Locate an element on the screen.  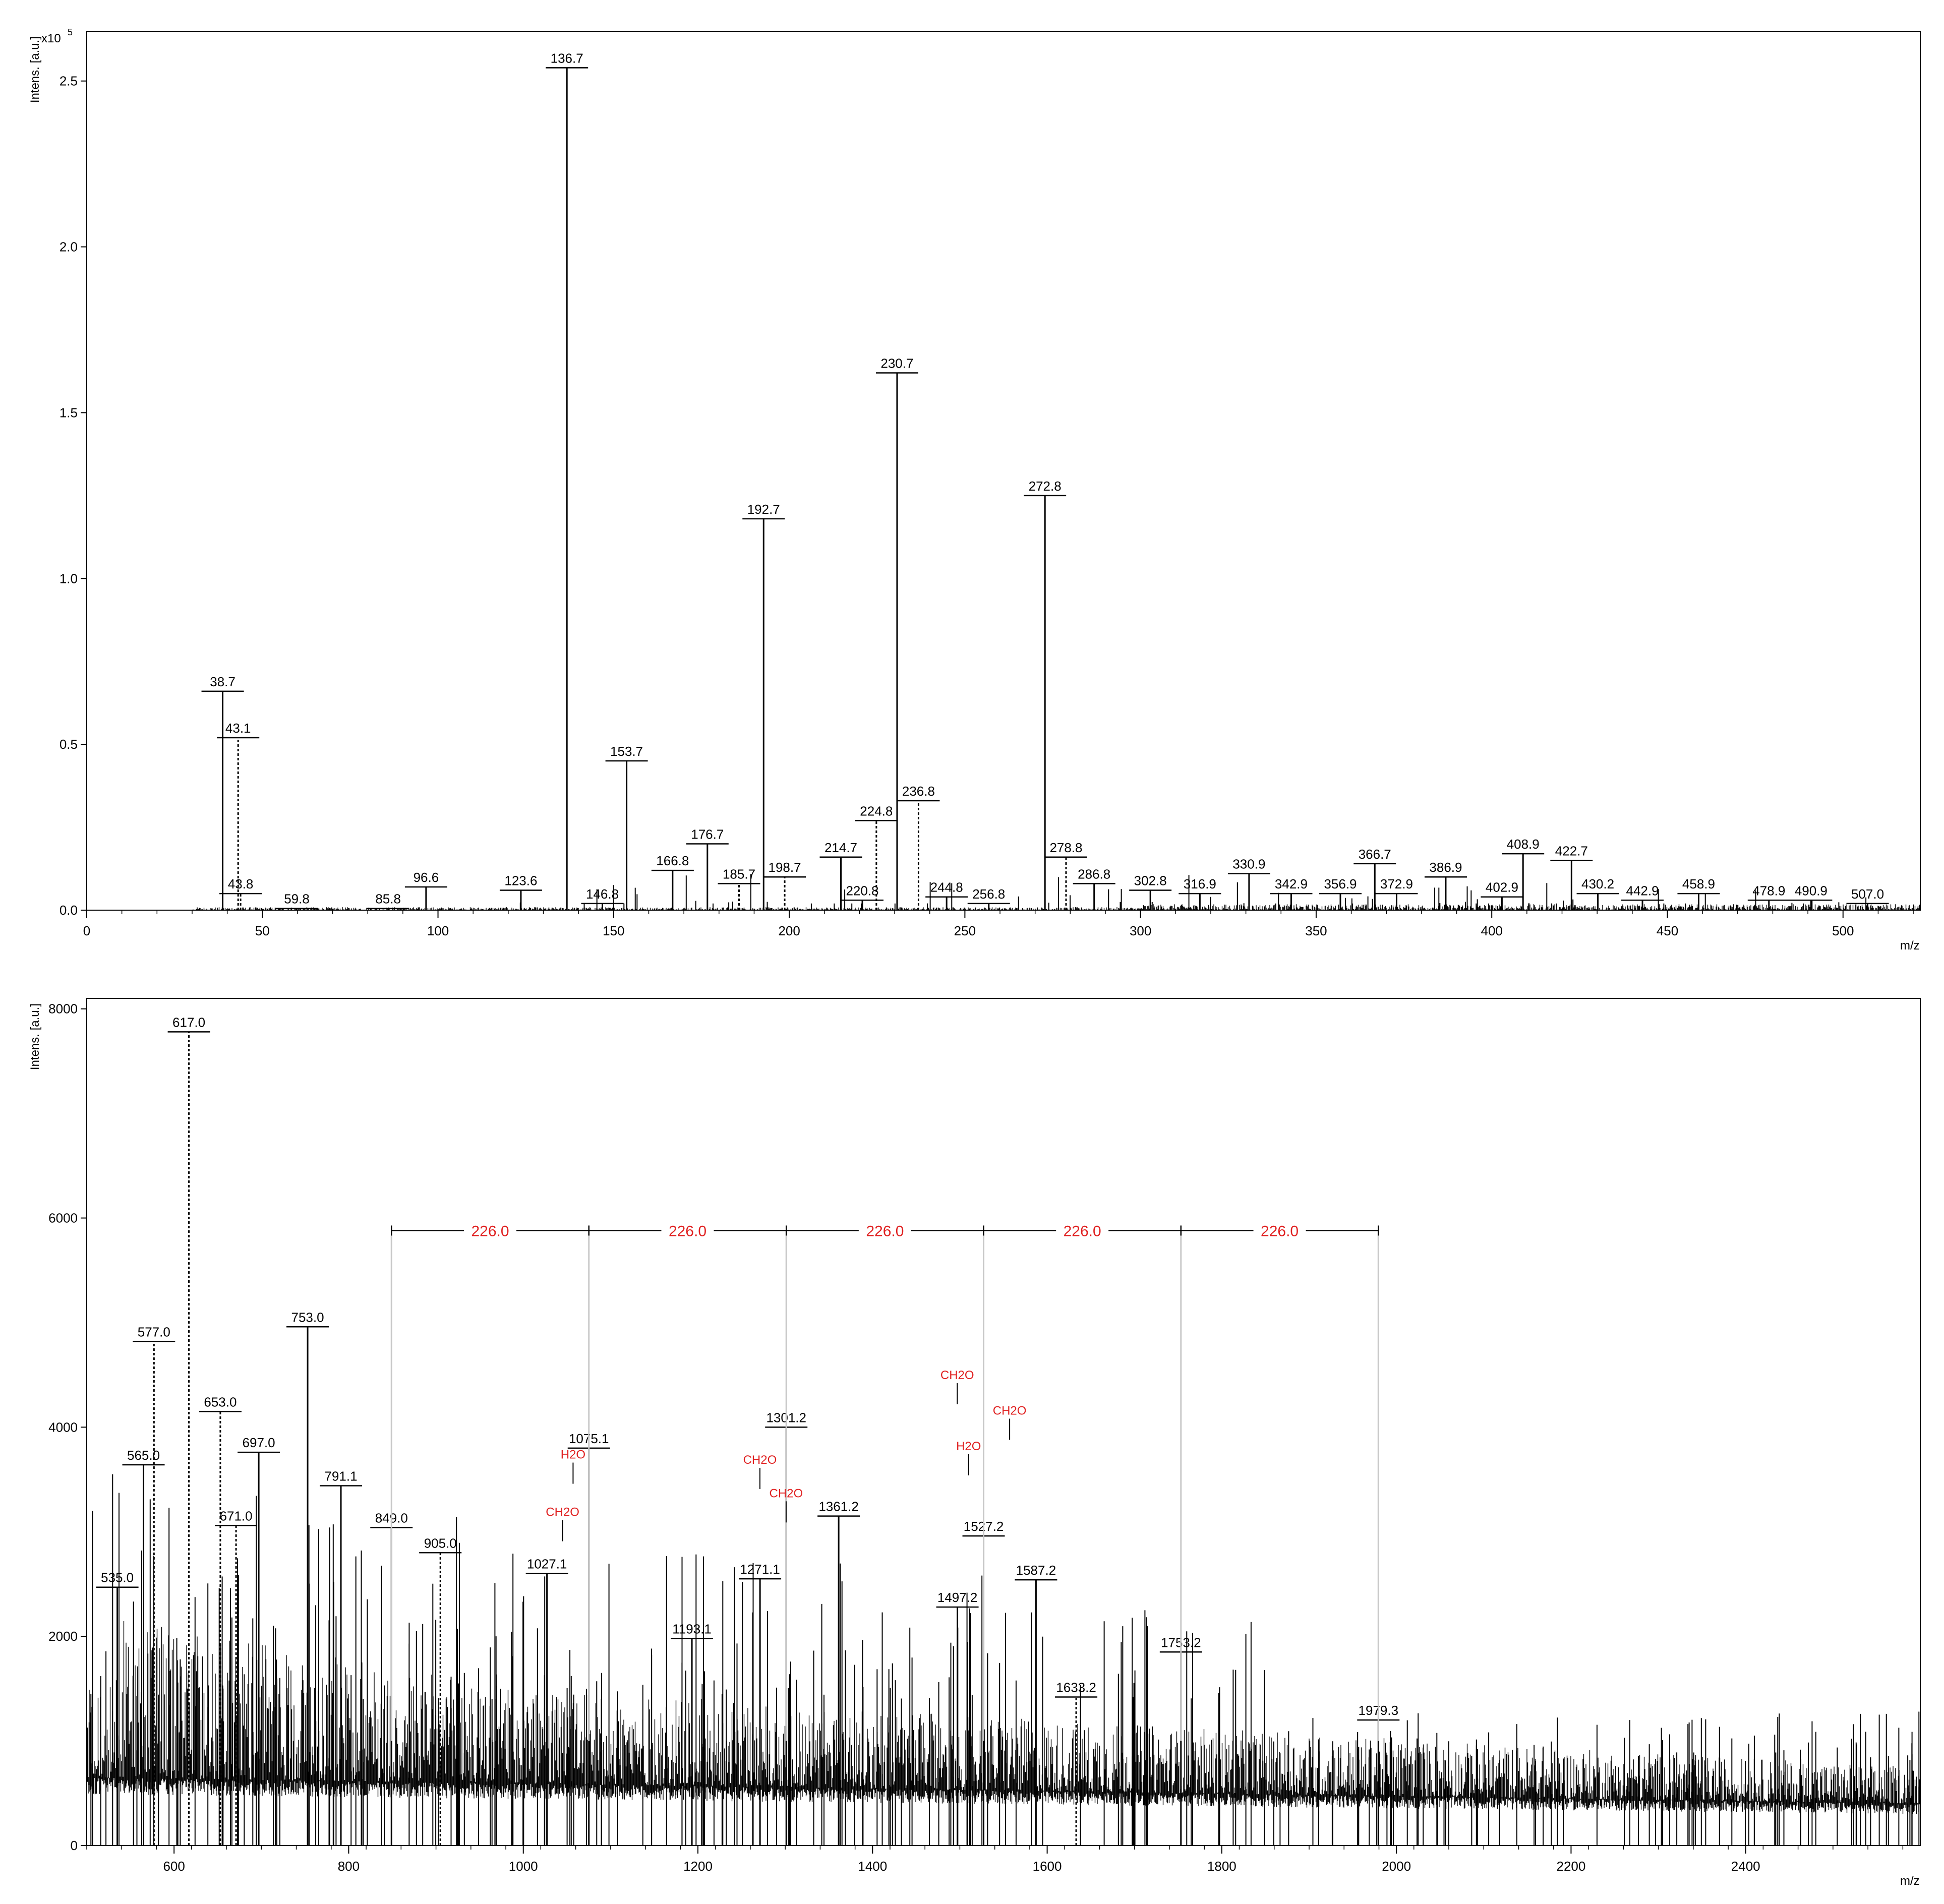
bottom-peak-label: 1633.2 is located at coordinates (1076, 1687).